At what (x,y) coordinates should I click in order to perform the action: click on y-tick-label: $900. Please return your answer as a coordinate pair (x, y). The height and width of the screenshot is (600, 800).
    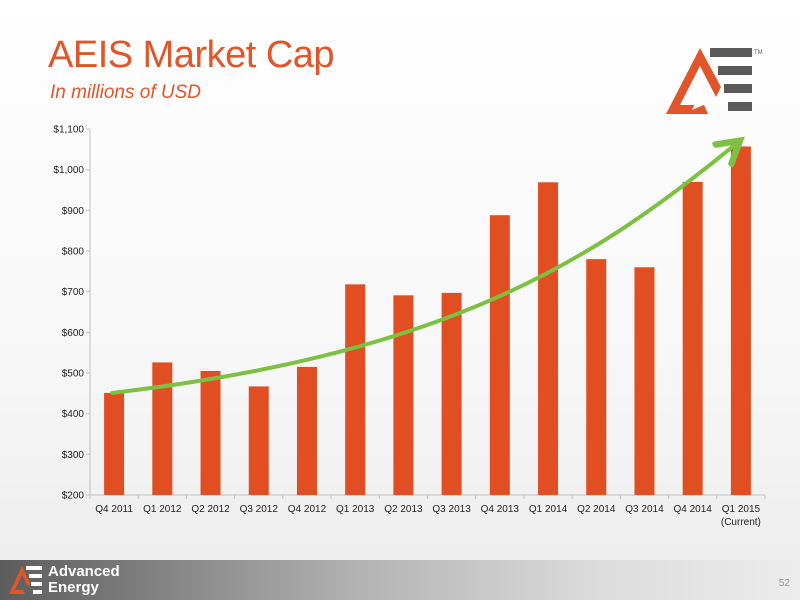
    Looking at the image, I should click on (73, 211).